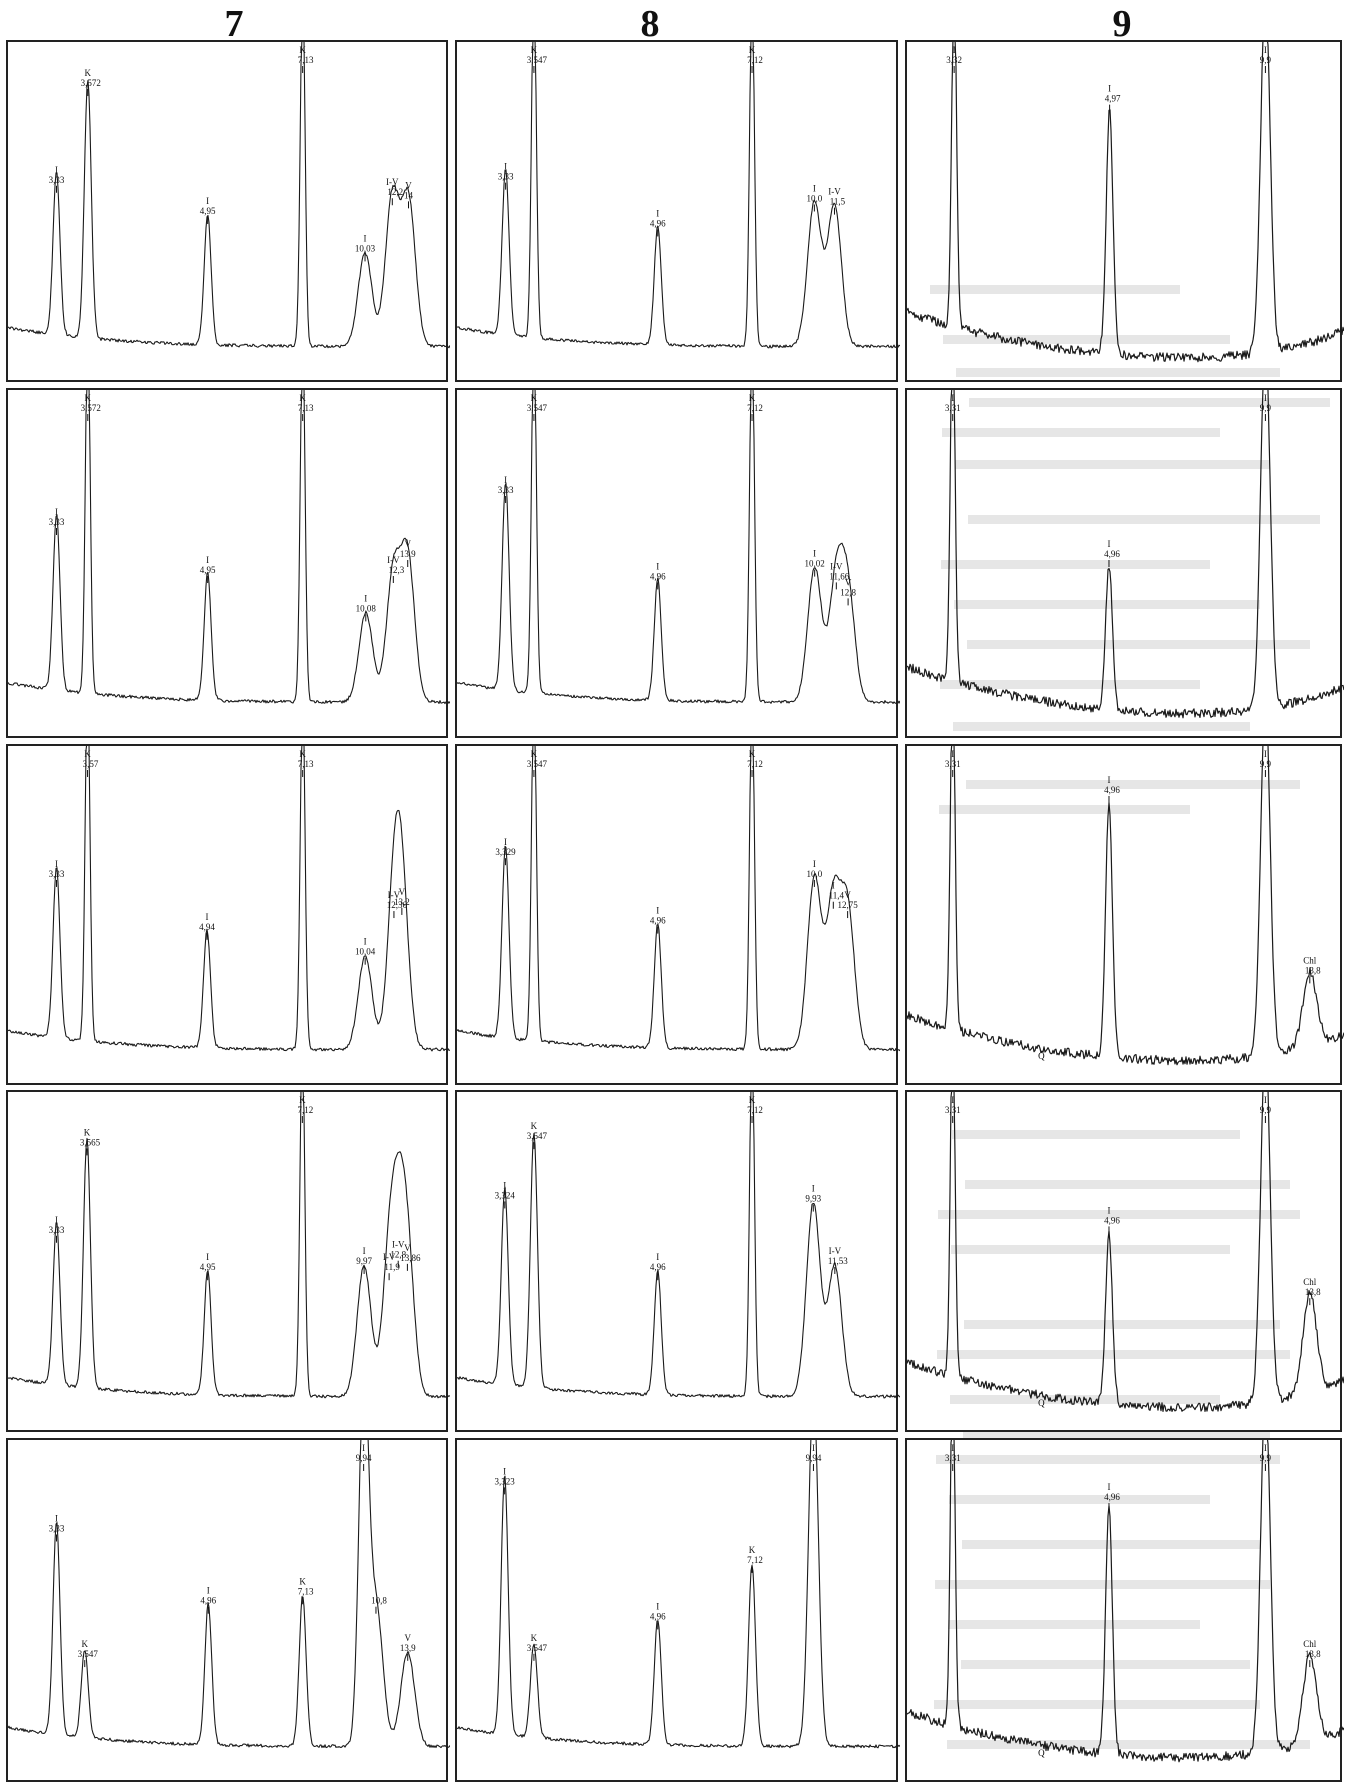 The image size is (1350, 1784). I want to click on peak-label: I-V12,2, so click(394, 191).